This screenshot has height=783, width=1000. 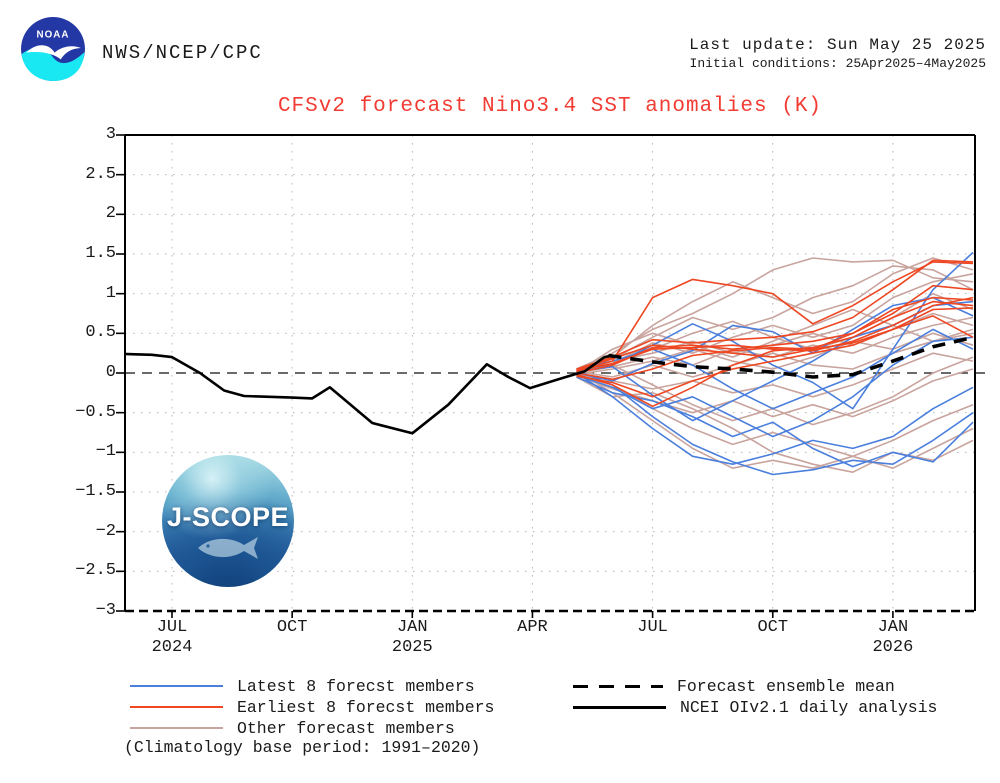 I want to click on legend-row-earliest-members: Earliest 8 forecst members, so click(x=312, y=707).